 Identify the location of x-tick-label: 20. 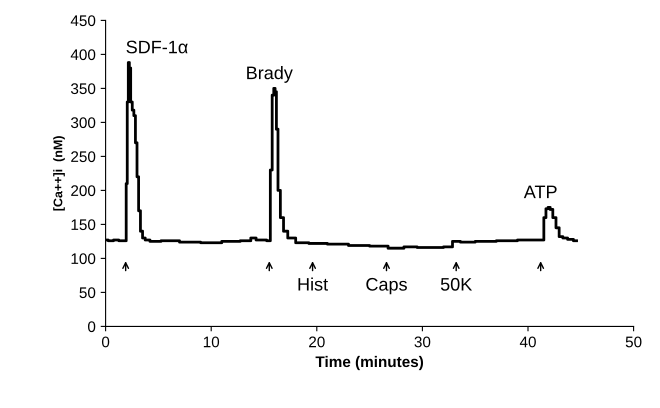
(317, 342).